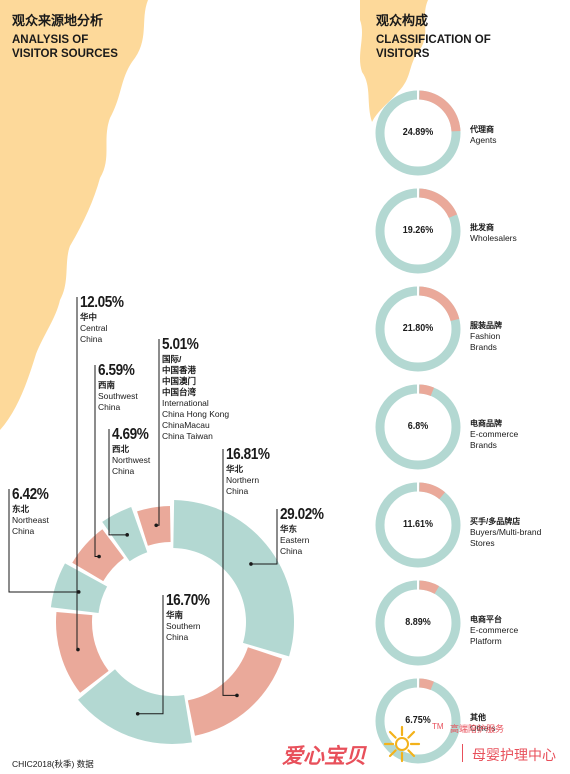  I want to click on class-label-2: 服装品牌 Fashion Brands, so click(486, 336).